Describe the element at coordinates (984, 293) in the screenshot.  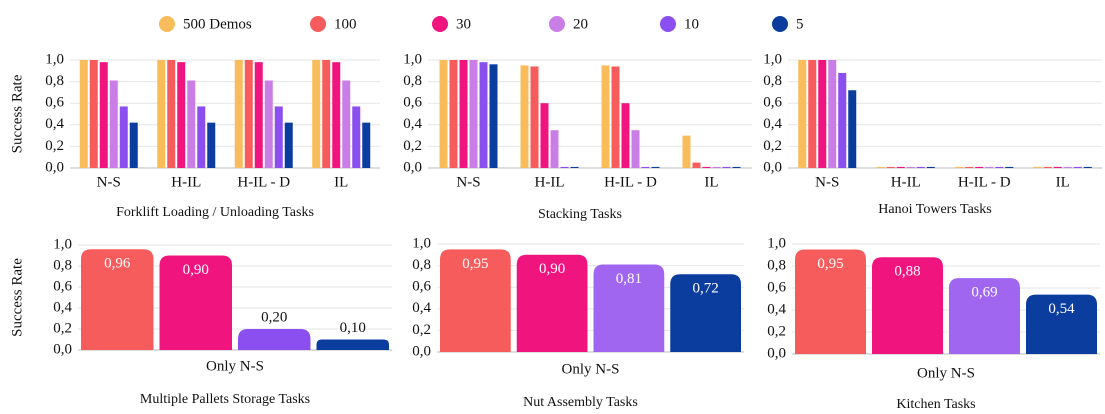
I see `value-label: 0,69` at that location.